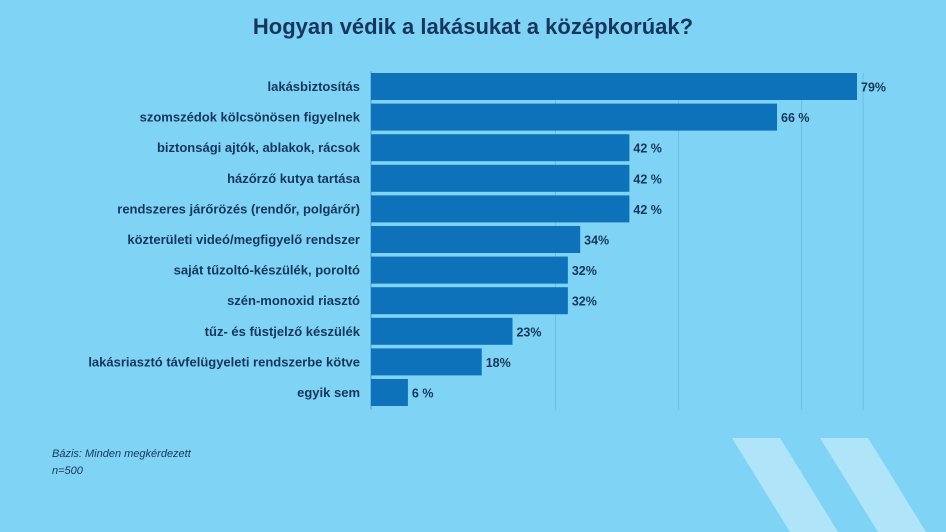  I want to click on category-label: saját tűzoltó-készülék, poroltó, so click(267, 270).